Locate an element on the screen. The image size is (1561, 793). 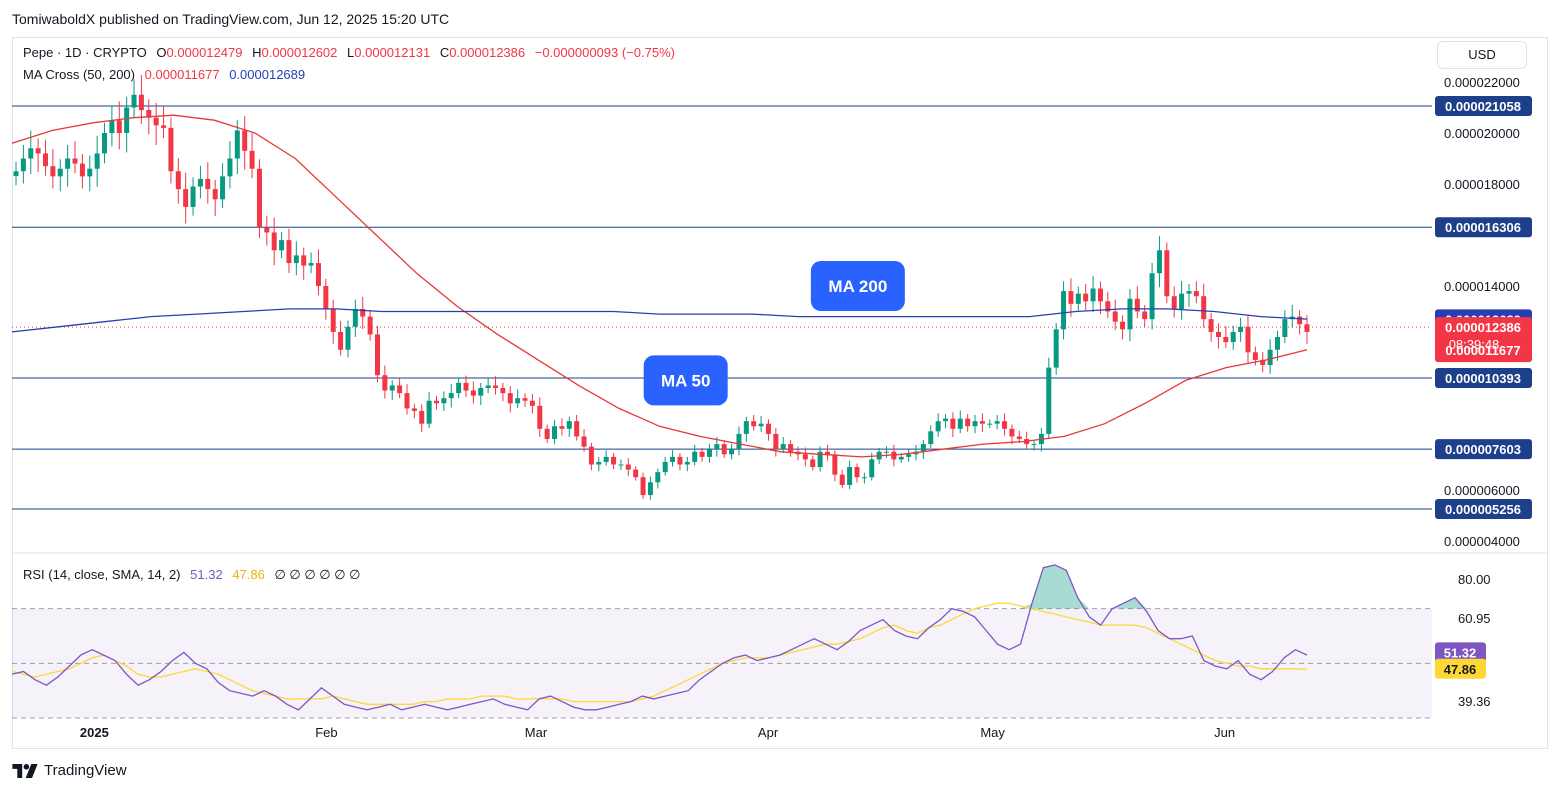
low-value: 0.000012131 is located at coordinates (392, 52).